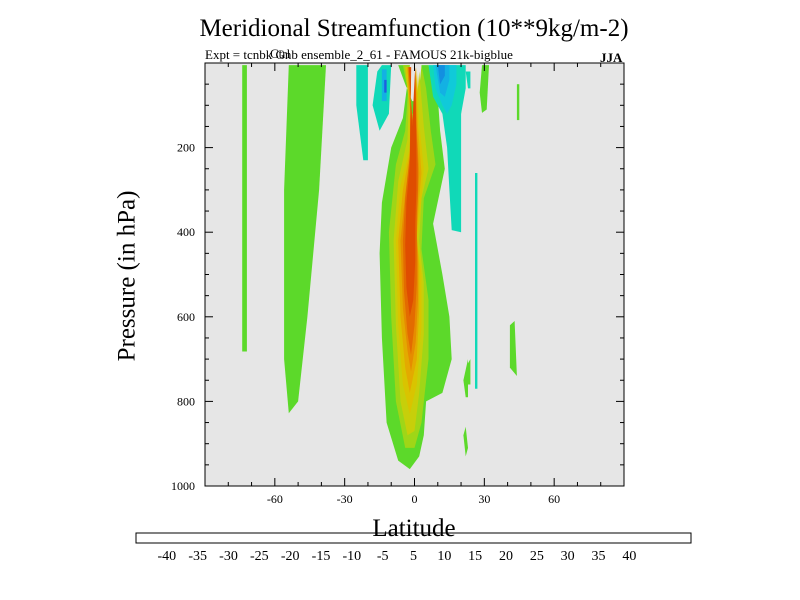 This screenshot has width=800, height=600. I want to click on colorbar-label: -35, so click(197, 556).